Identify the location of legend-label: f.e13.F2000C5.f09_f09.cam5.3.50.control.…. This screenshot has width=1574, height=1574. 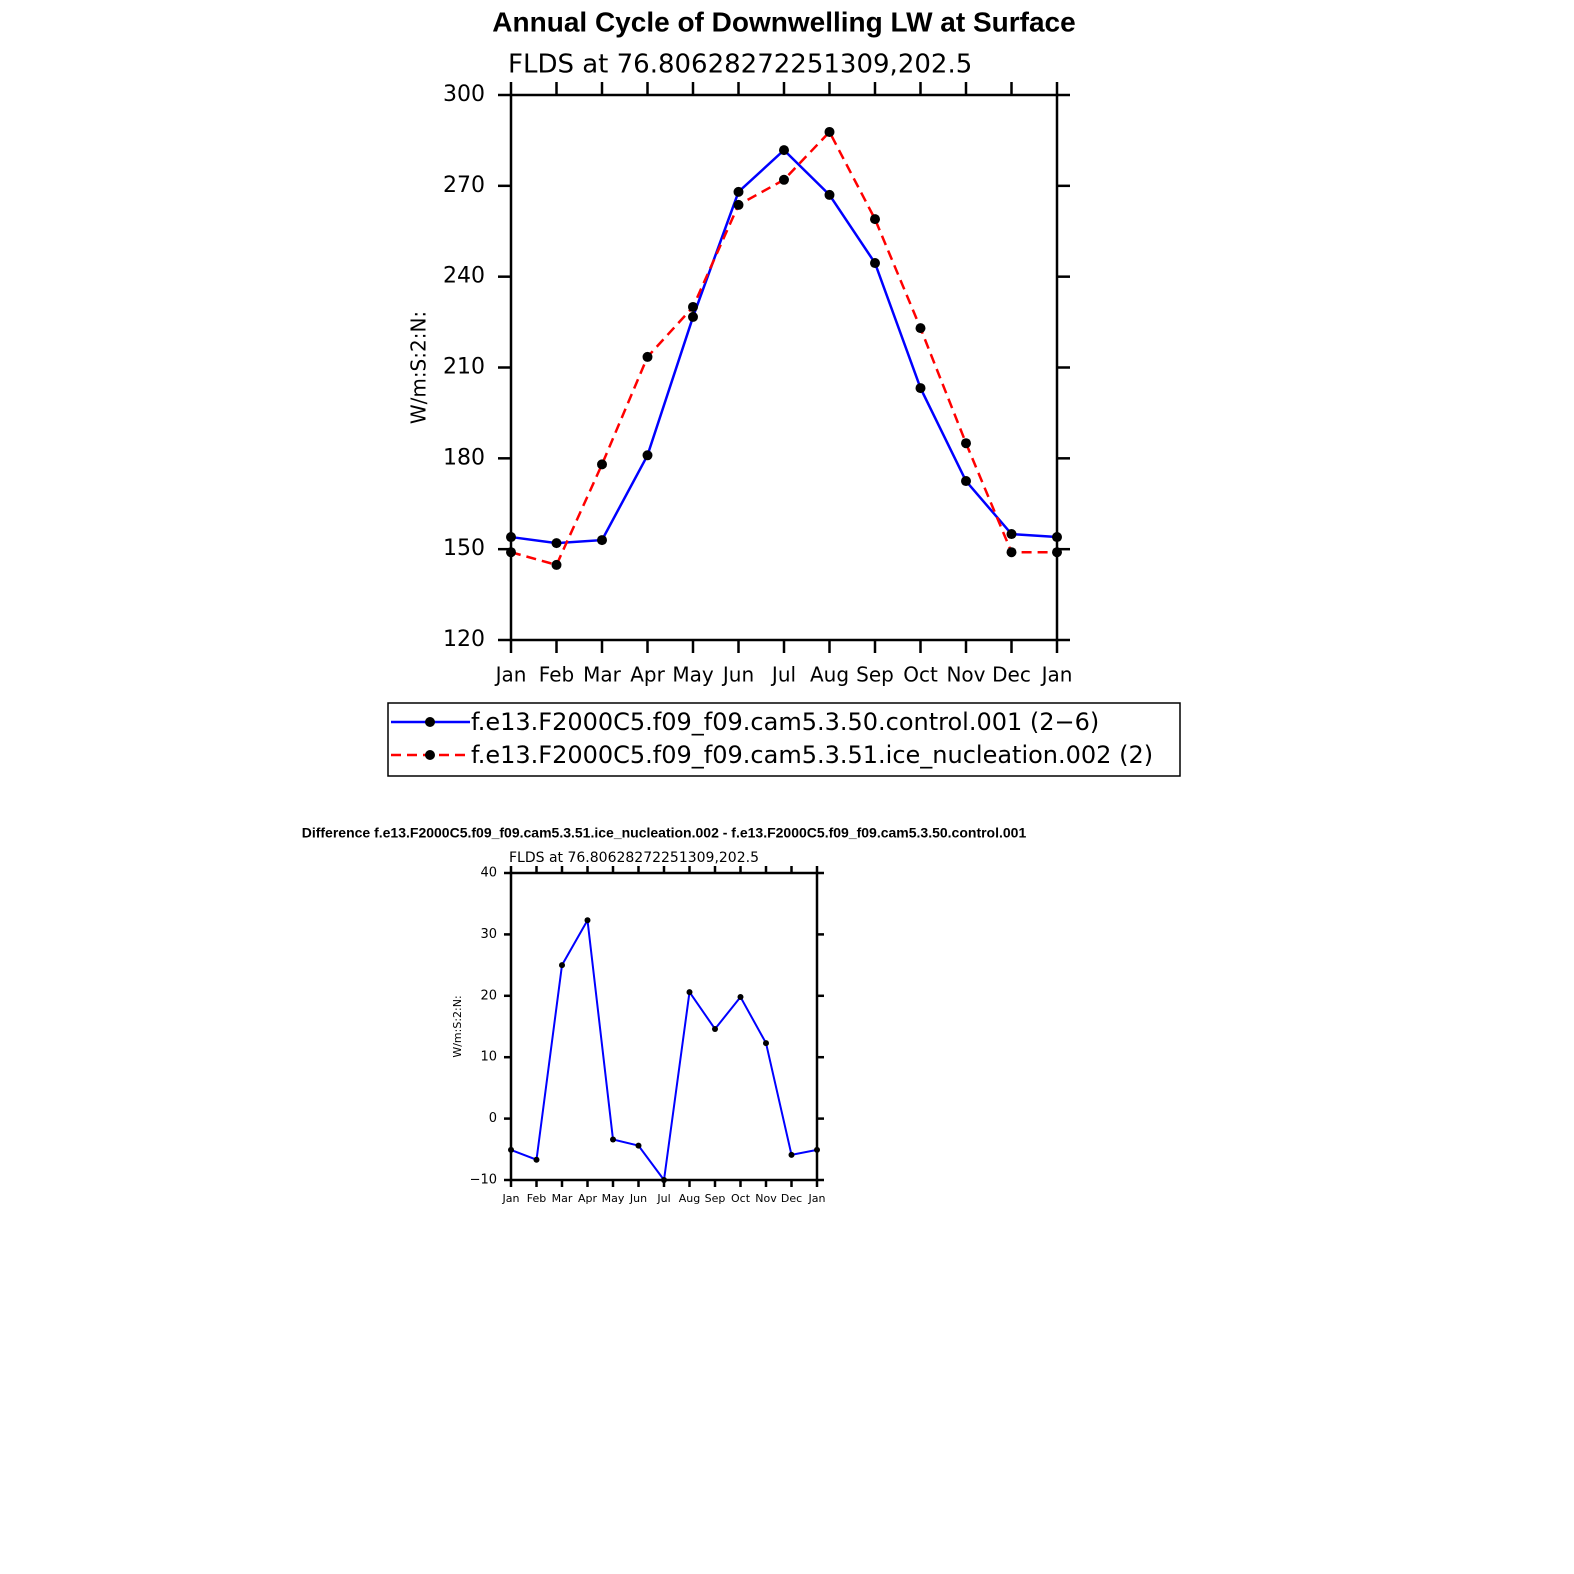
(785, 722).